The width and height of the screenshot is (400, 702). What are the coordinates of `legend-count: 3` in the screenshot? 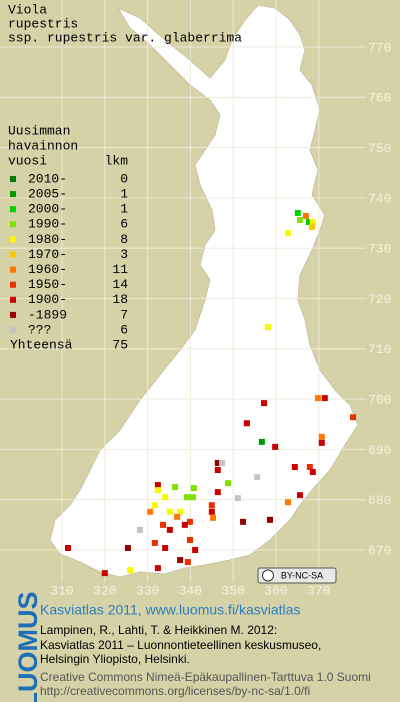 It's located at (124, 254).